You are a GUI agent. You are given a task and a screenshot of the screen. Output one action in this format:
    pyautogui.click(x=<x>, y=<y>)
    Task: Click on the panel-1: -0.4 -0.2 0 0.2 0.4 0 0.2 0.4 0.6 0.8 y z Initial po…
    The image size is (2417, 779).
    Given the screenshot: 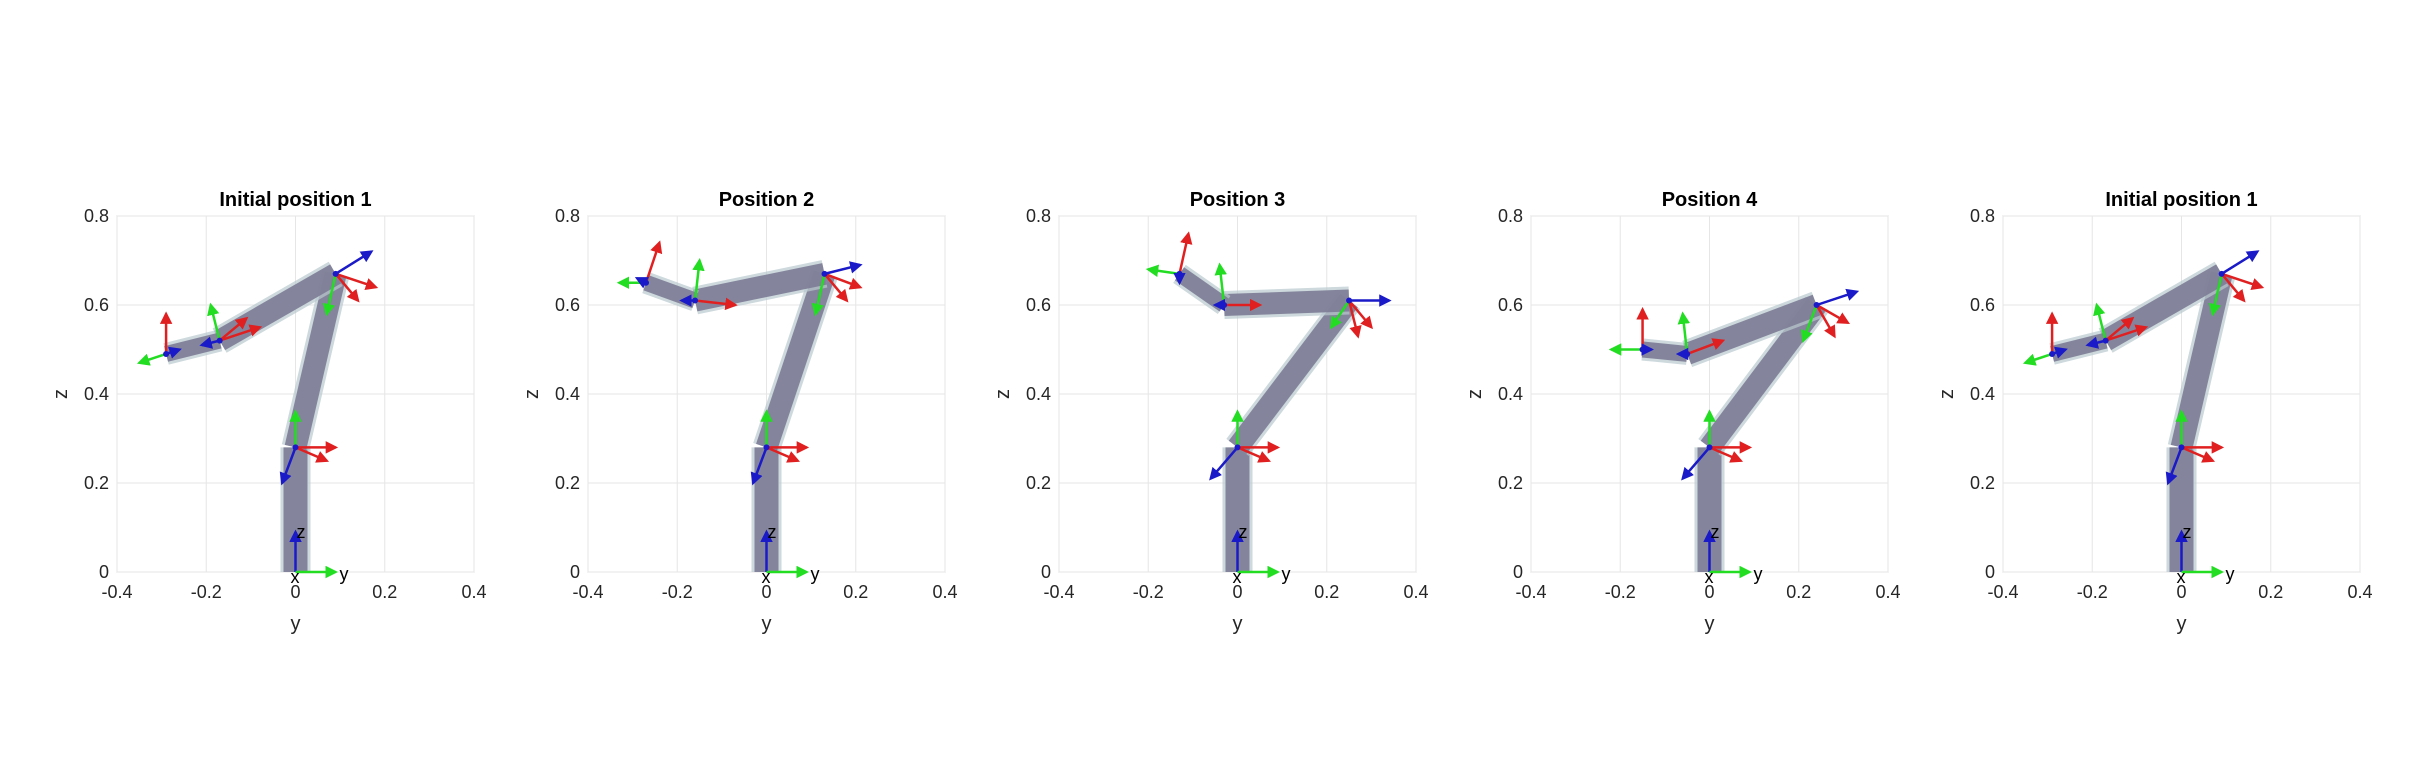 What is the action you would take?
    pyautogui.click(x=268, y=412)
    